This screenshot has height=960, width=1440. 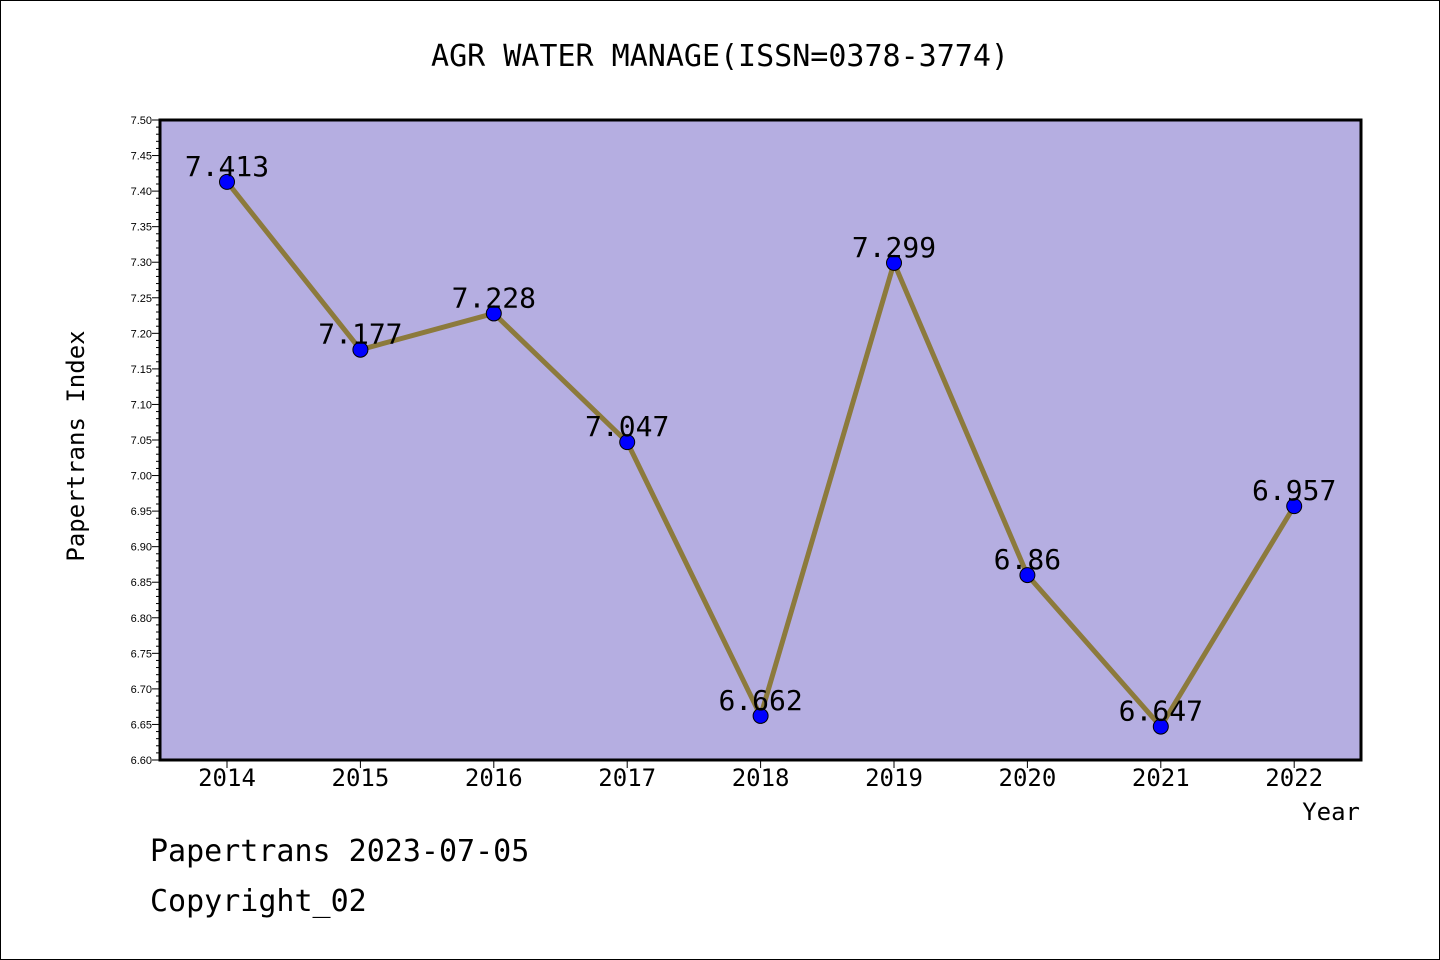 What do you see at coordinates (141, 263) in the screenshot?
I see `y-tick-label: 7.30` at bounding box center [141, 263].